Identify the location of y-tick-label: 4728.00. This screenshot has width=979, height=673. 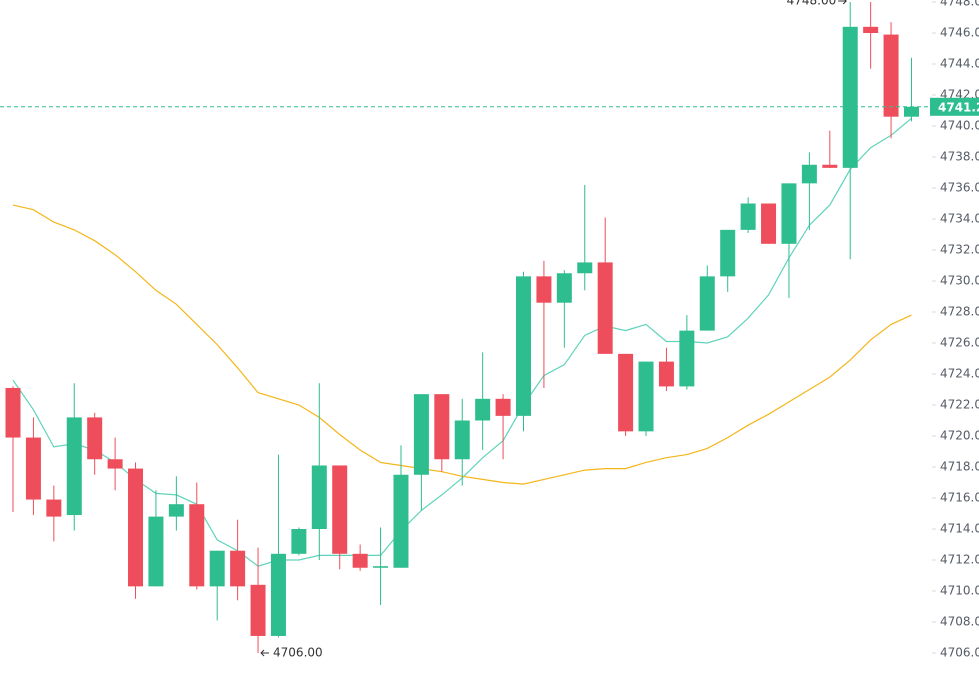
(959, 312).